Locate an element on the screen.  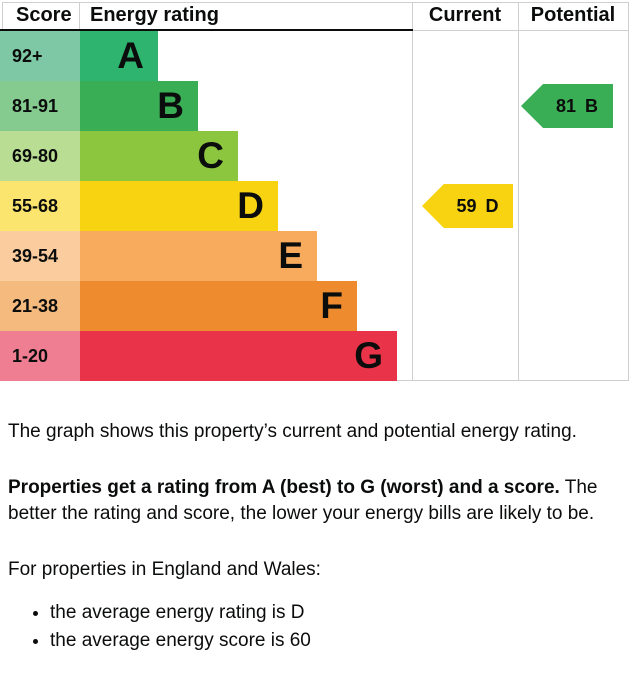
header-underline-grey is located at coordinates (520, 30).